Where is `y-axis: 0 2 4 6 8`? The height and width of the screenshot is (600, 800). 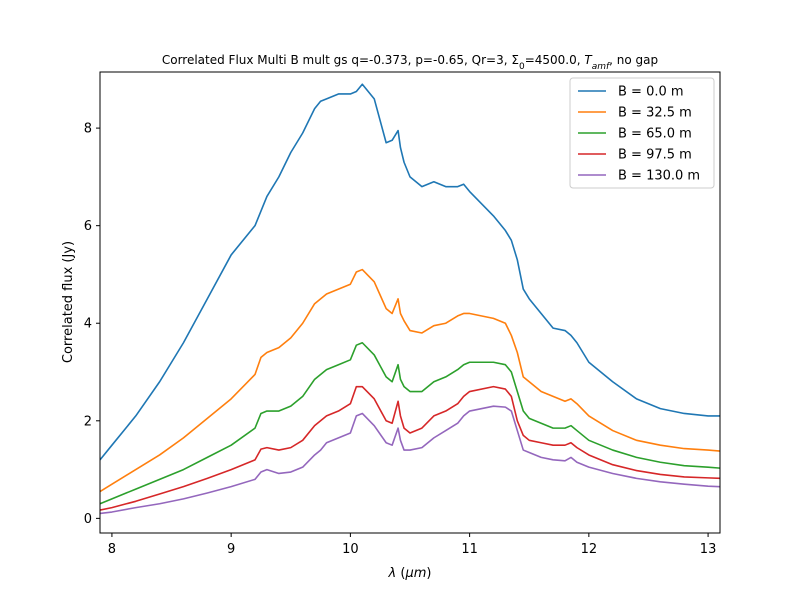 y-axis: 0 2 4 6 8 is located at coordinates (92, 324).